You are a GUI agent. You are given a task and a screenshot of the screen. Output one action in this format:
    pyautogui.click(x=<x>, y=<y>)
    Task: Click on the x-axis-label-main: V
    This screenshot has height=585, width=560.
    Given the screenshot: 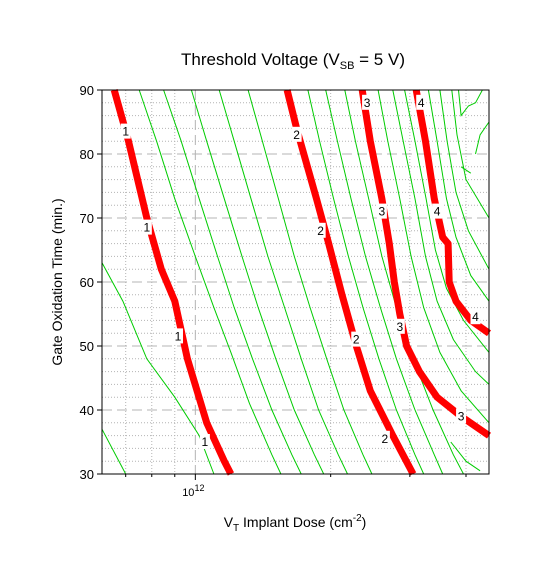 What is the action you would take?
    pyautogui.click(x=229, y=522)
    